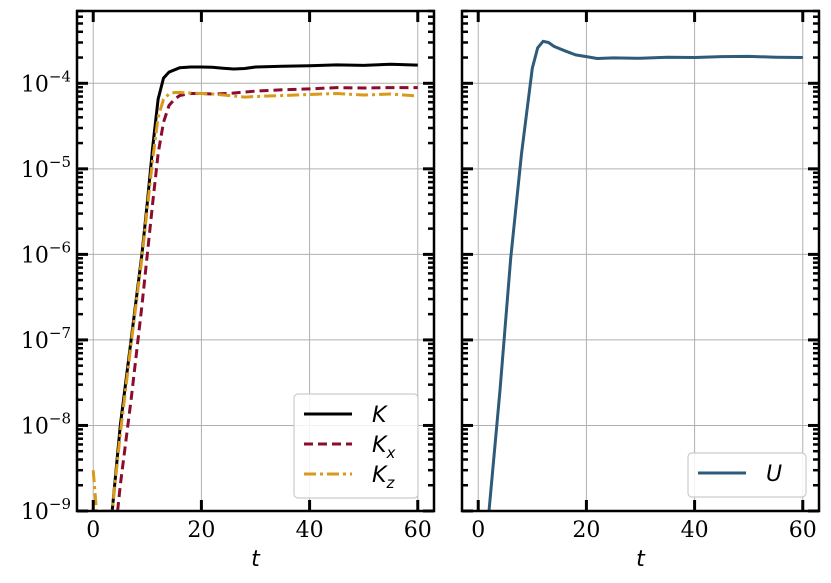 Image resolution: width=831 pixels, height=583 pixels. I want to click on legend-label: Kz, so click(383, 477).